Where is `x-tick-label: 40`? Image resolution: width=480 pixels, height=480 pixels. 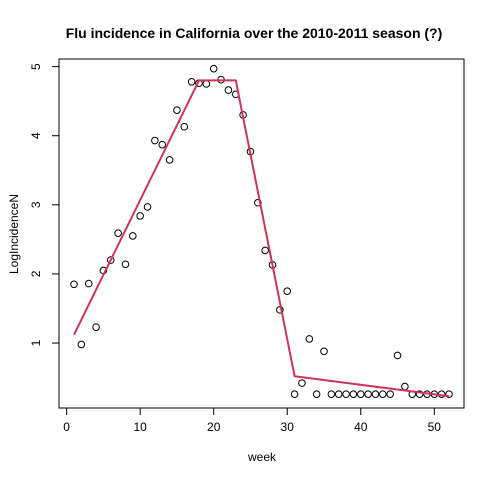
x-tick-label: 40 is located at coordinates (361, 427).